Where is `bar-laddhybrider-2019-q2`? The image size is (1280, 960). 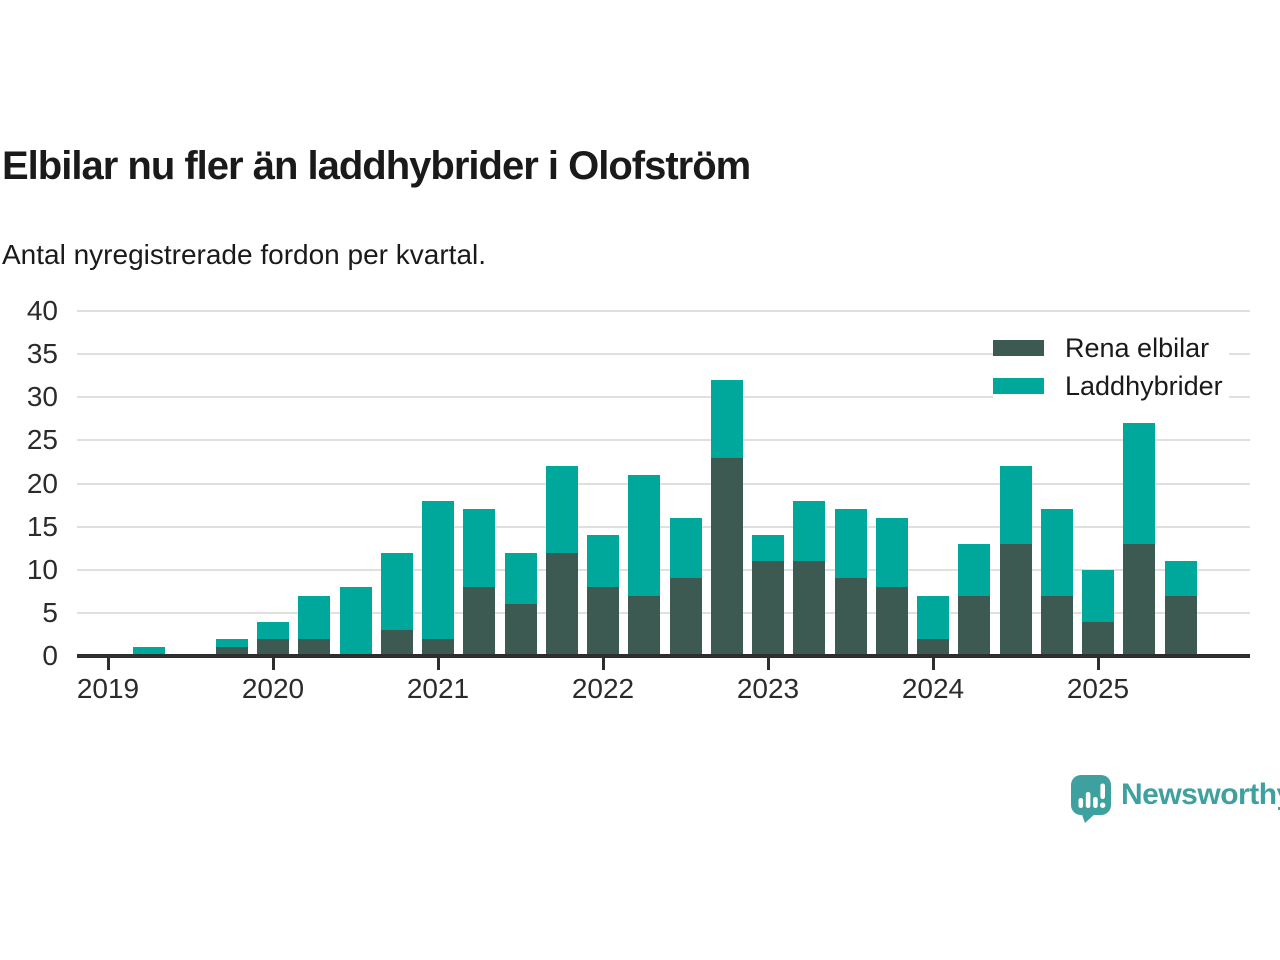
bar-laddhybrider-2019-q2 is located at coordinates (149, 651).